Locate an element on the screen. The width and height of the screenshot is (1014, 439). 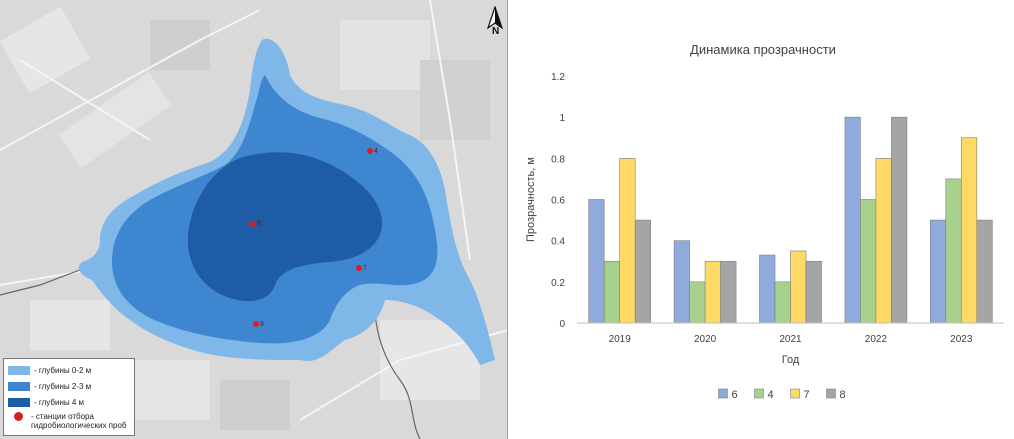
bar-4-2023 is located at coordinates (953, 251).